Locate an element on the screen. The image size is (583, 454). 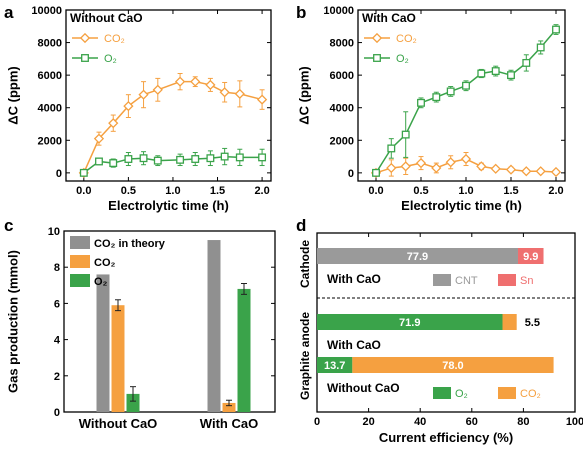
legend-label-d: CO₂ is located at coordinates (530, 394).